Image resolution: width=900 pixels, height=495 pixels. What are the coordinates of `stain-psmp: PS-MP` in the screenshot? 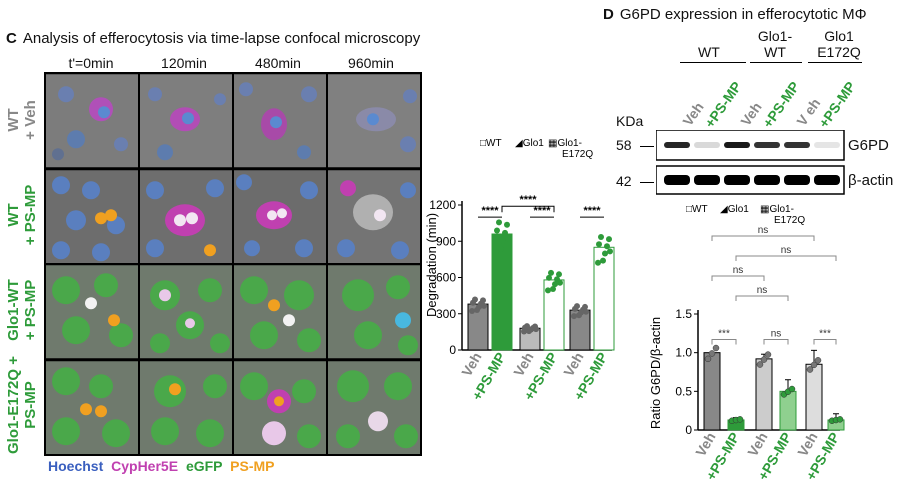 It's located at (252, 466).